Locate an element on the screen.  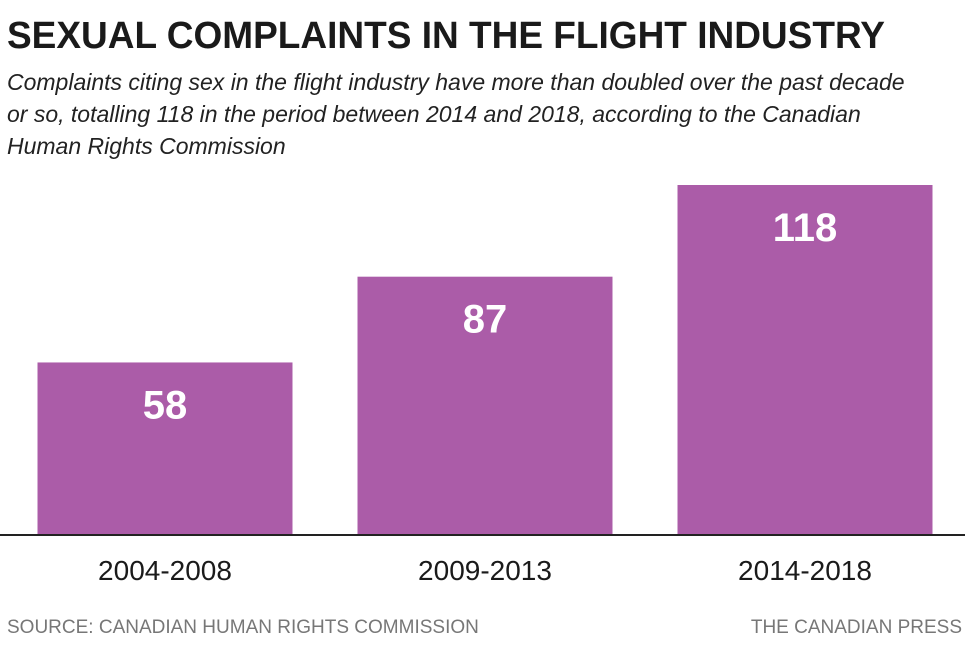
value-label: 118 is located at coordinates (805, 228).